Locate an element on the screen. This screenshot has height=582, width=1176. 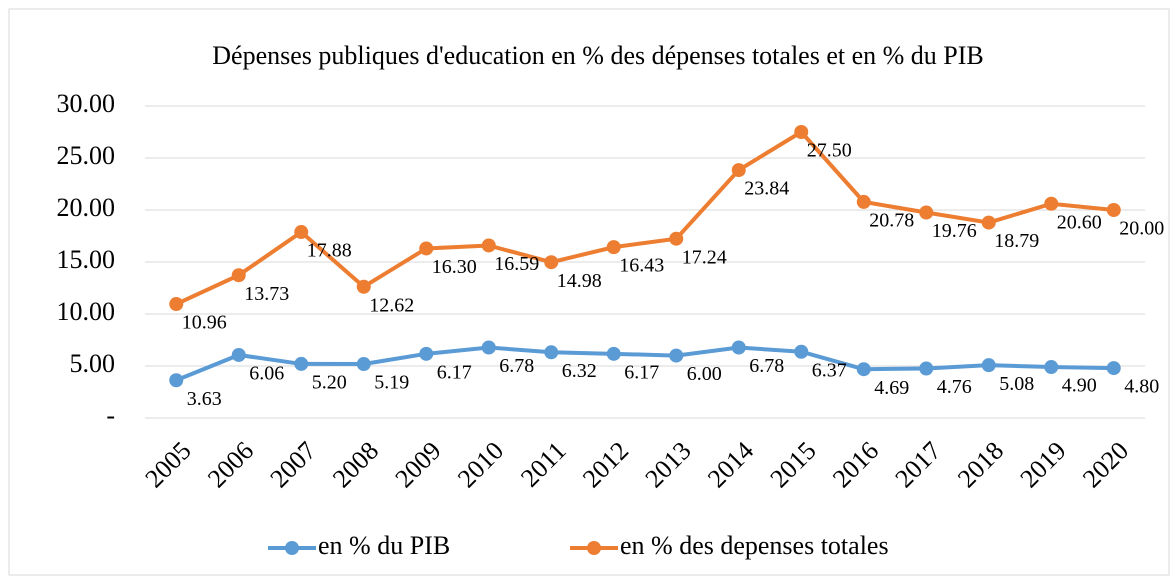
data-label: 17.88 is located at coordinates (329, 251).